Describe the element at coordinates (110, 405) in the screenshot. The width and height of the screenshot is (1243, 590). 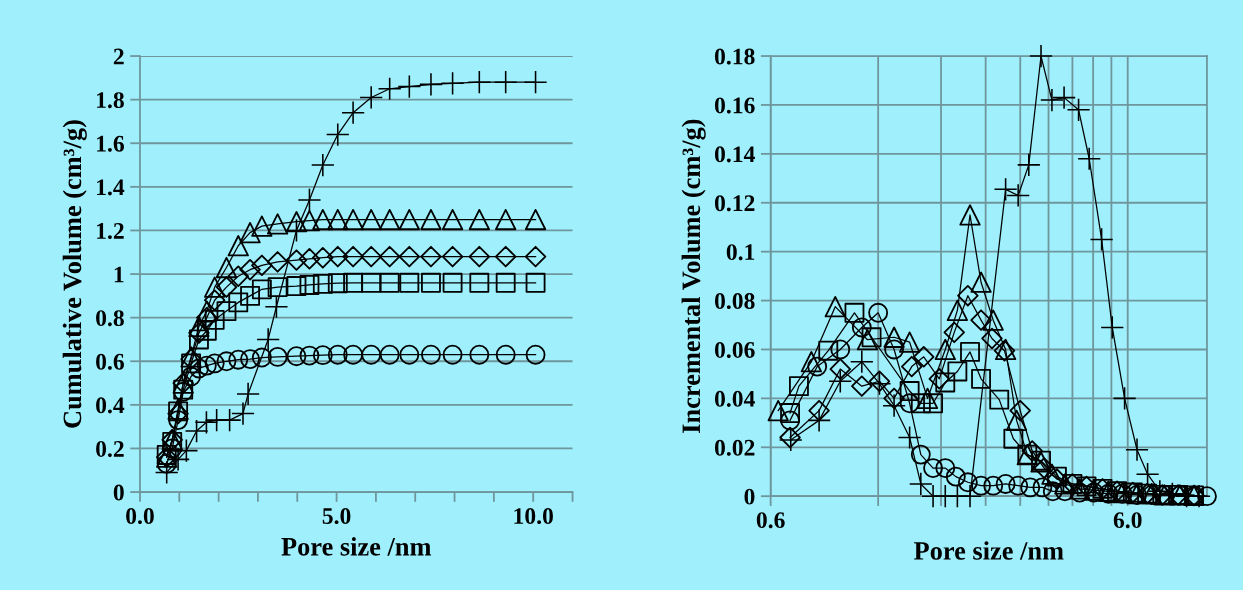
I see `y-tick-label: 0.4` at that location.